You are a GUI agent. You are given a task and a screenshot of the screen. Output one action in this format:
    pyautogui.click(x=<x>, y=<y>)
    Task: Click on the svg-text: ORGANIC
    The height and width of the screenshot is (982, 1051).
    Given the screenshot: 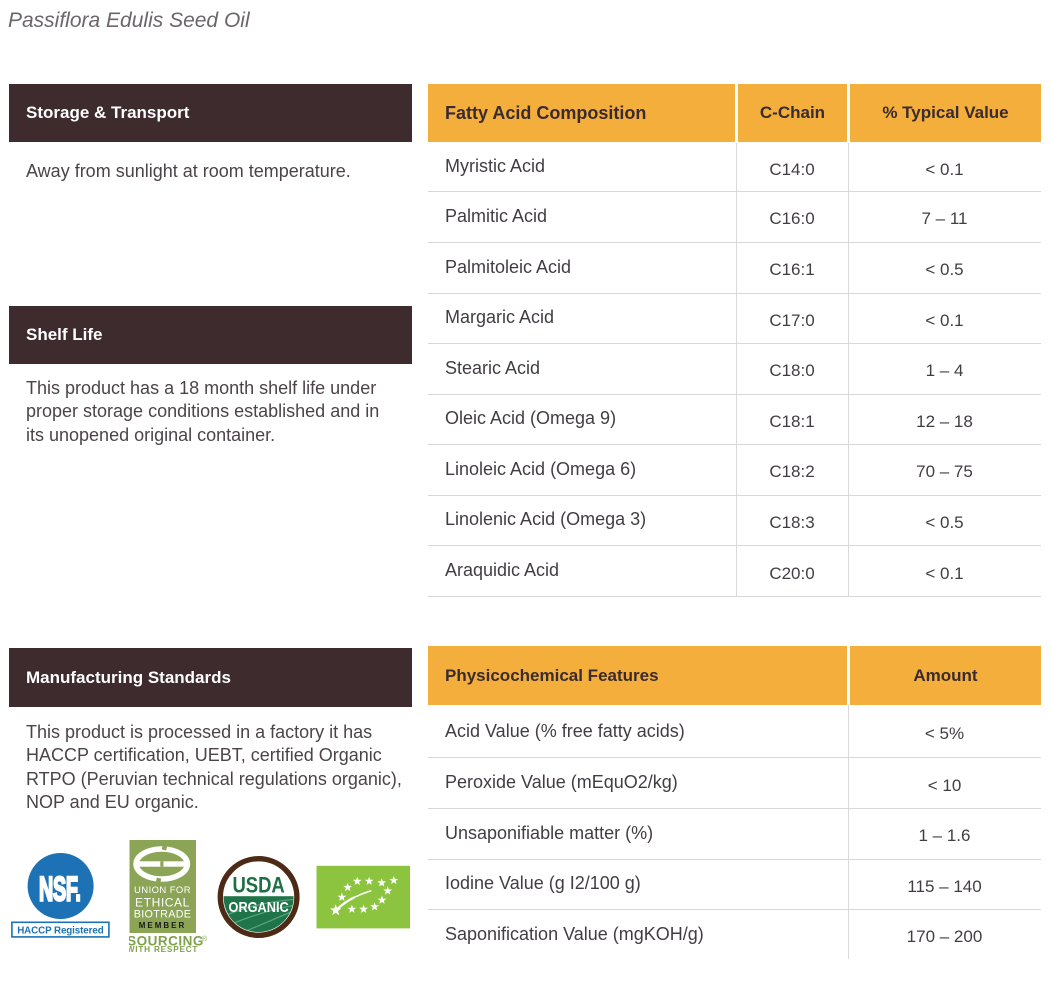 What is the action you would take?
    pyautogui.click(x=259, y=906)
    